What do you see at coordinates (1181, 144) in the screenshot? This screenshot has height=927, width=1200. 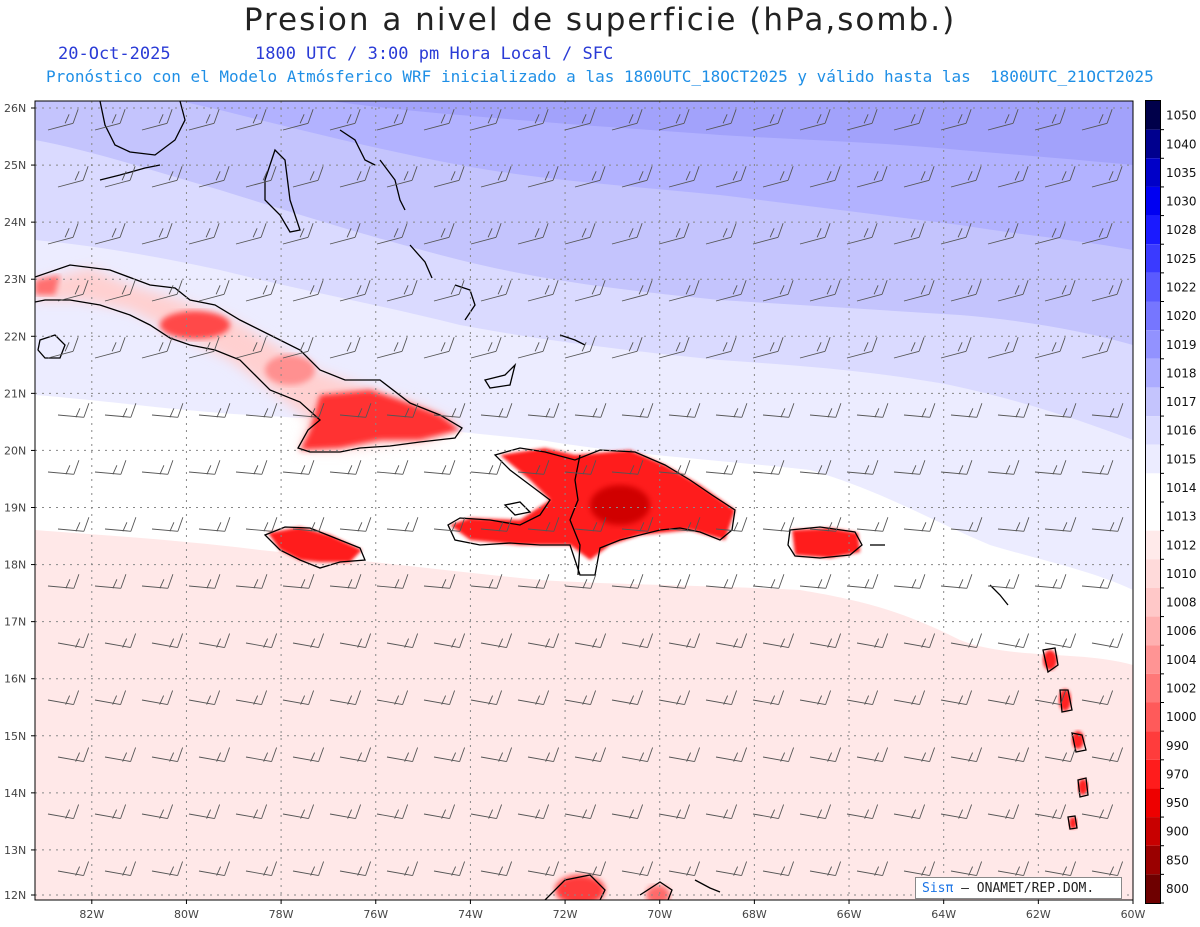 I see `colorbar-label: 1040` at bounding box center [1181, 144].